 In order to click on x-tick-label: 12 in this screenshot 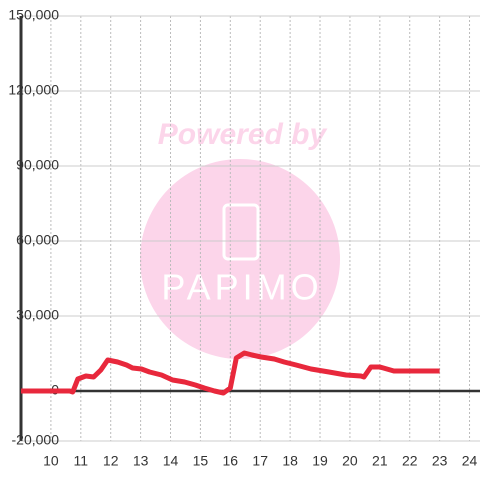, I will do `click(111, 461)`.